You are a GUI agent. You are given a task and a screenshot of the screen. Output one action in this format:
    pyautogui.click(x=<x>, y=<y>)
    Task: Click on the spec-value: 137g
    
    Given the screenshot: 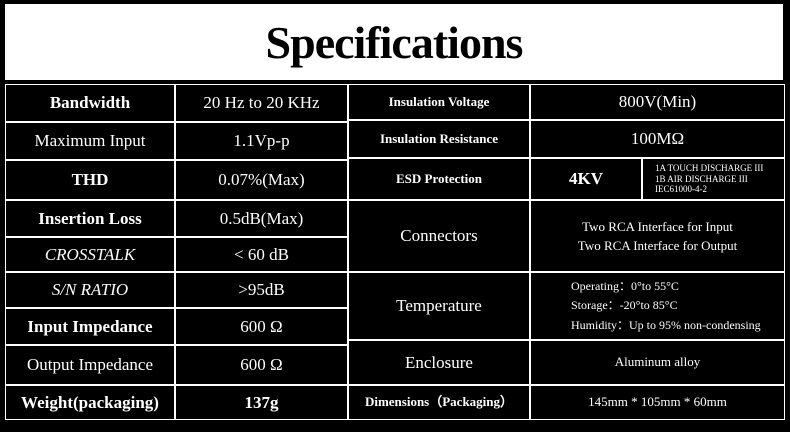 What is the action you would take?
    pyautogui.click(x=261, y=402)
    